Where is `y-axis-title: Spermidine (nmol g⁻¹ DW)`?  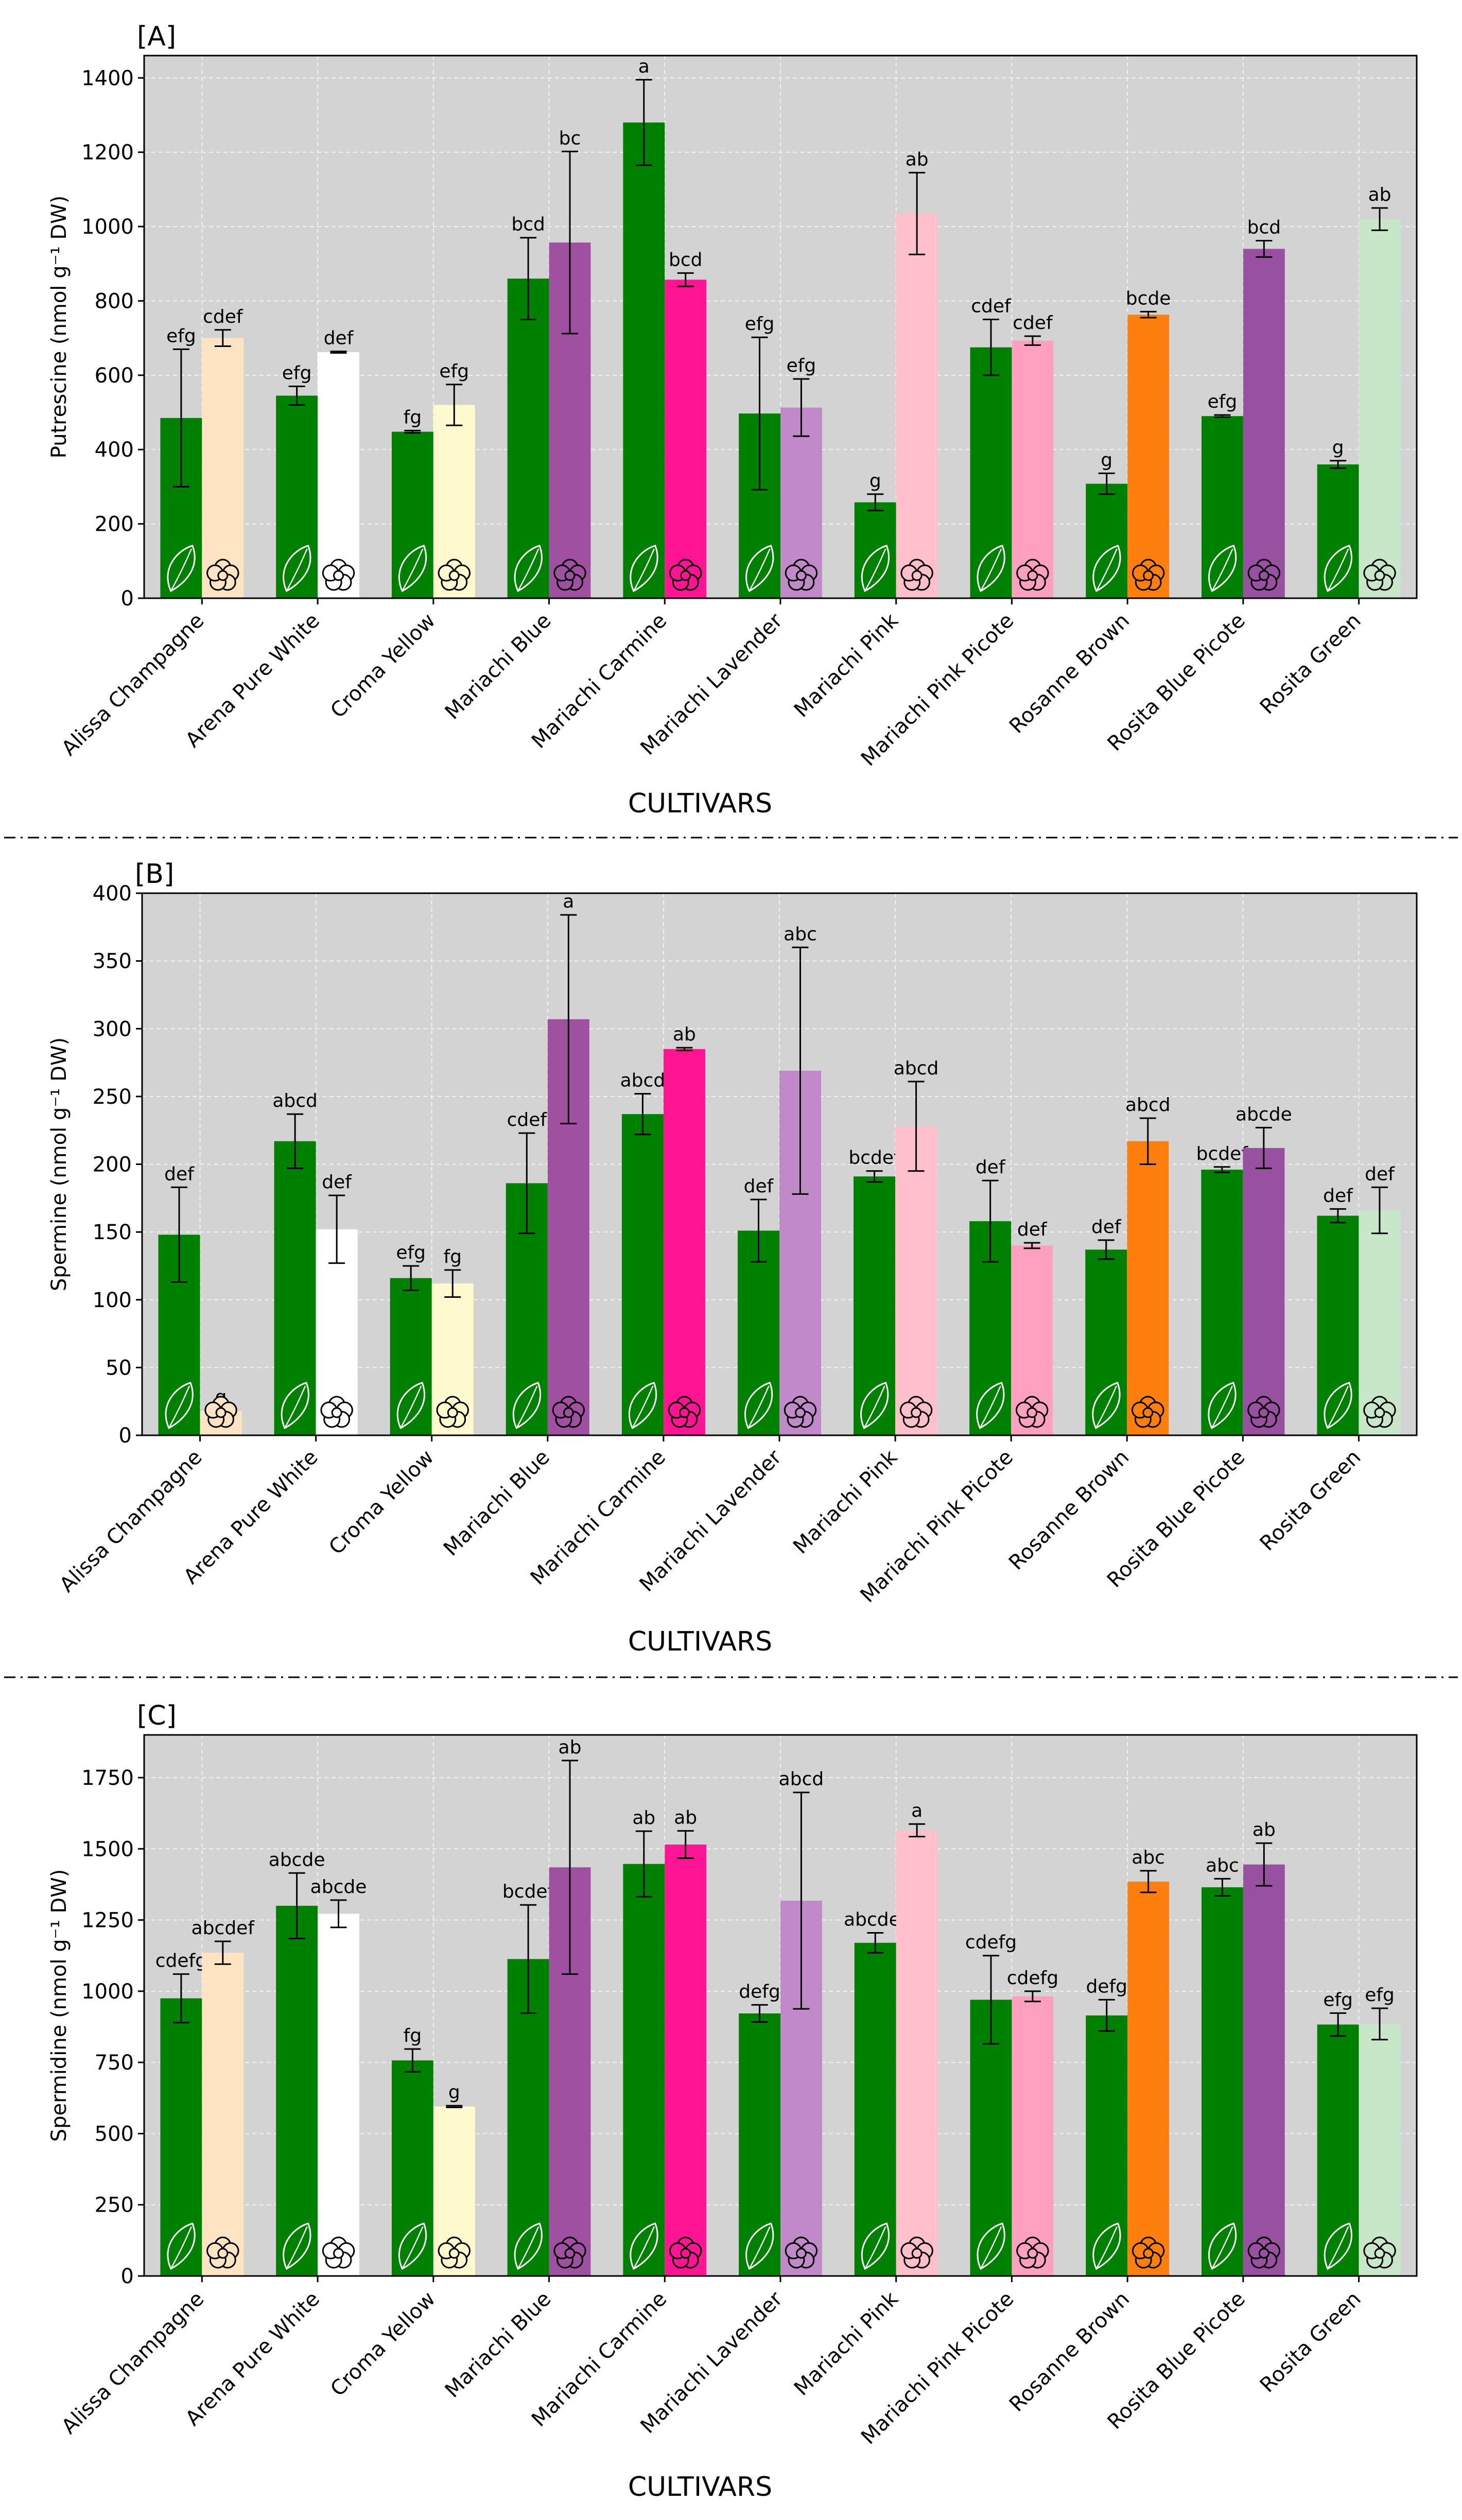
y-axis-title: Spermidine (nmol g⁻¹ DW) is located at coordinates (59, 2005).